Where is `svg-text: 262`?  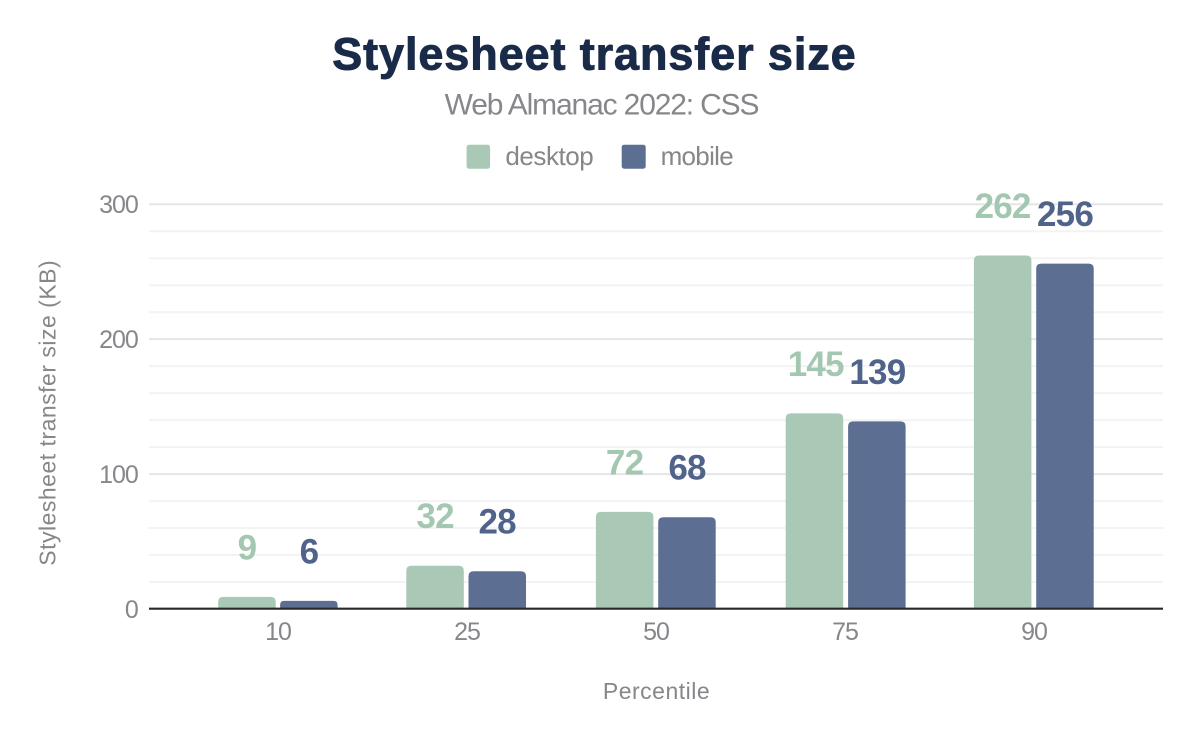
svg-text: 262 is located at coordinates (1003, 206).